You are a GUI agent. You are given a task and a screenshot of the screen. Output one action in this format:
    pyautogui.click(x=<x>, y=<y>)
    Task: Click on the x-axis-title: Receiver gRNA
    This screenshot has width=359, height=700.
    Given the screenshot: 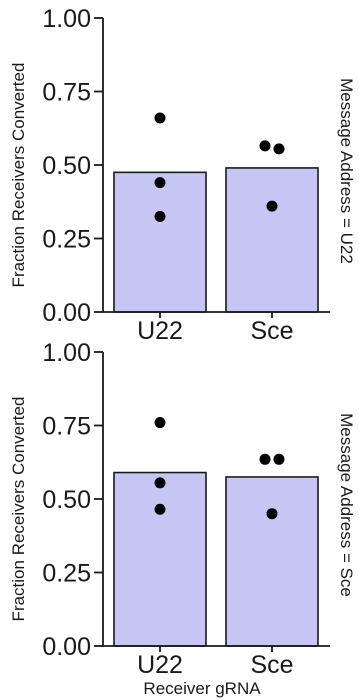 What is the action you would take?
    pyautogui.click(x=202, y=688)
    